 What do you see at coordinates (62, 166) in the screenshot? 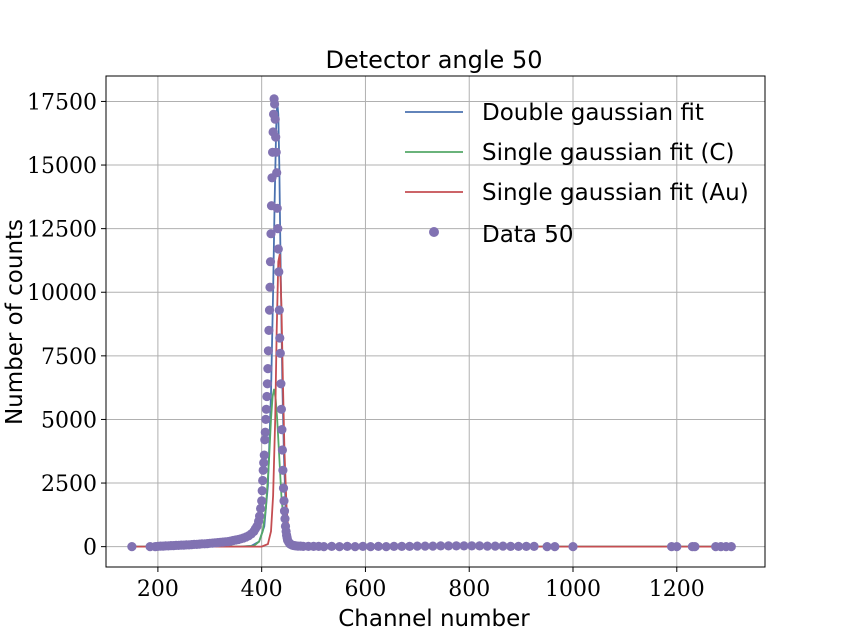
I see `y-tick-label: 15000` at bounding box center [62, 166].